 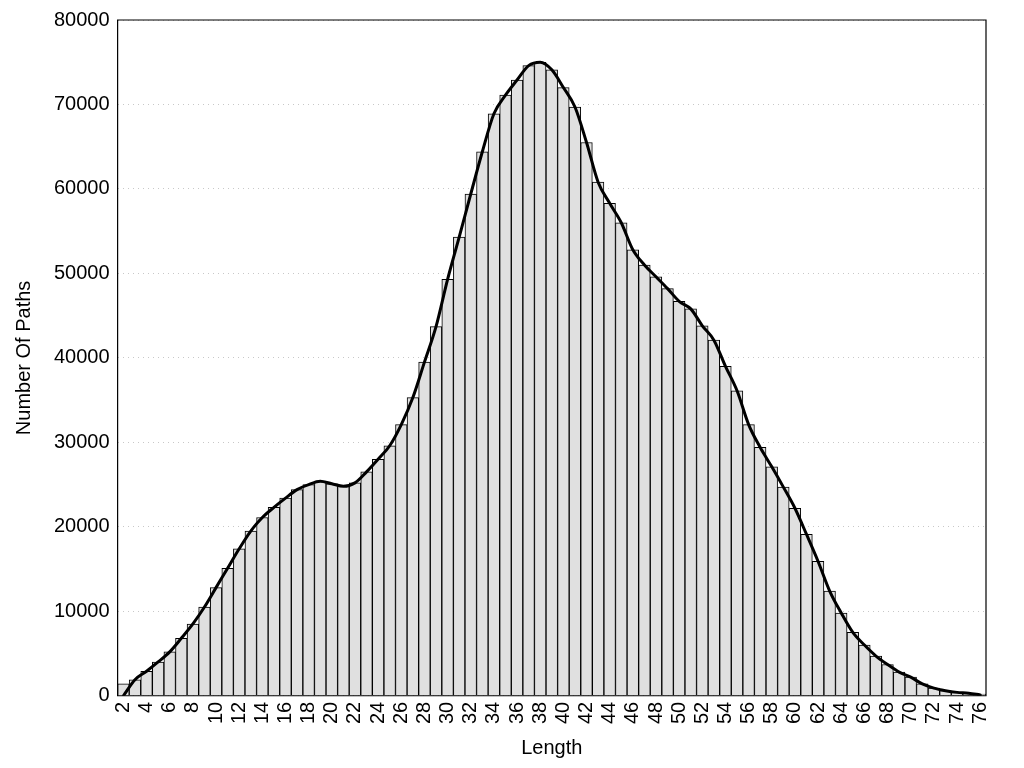 What do you see at coordinates (724, 712) in the screenshot?
I see `x-tick-label: 54` at bounding box center [724, 712].